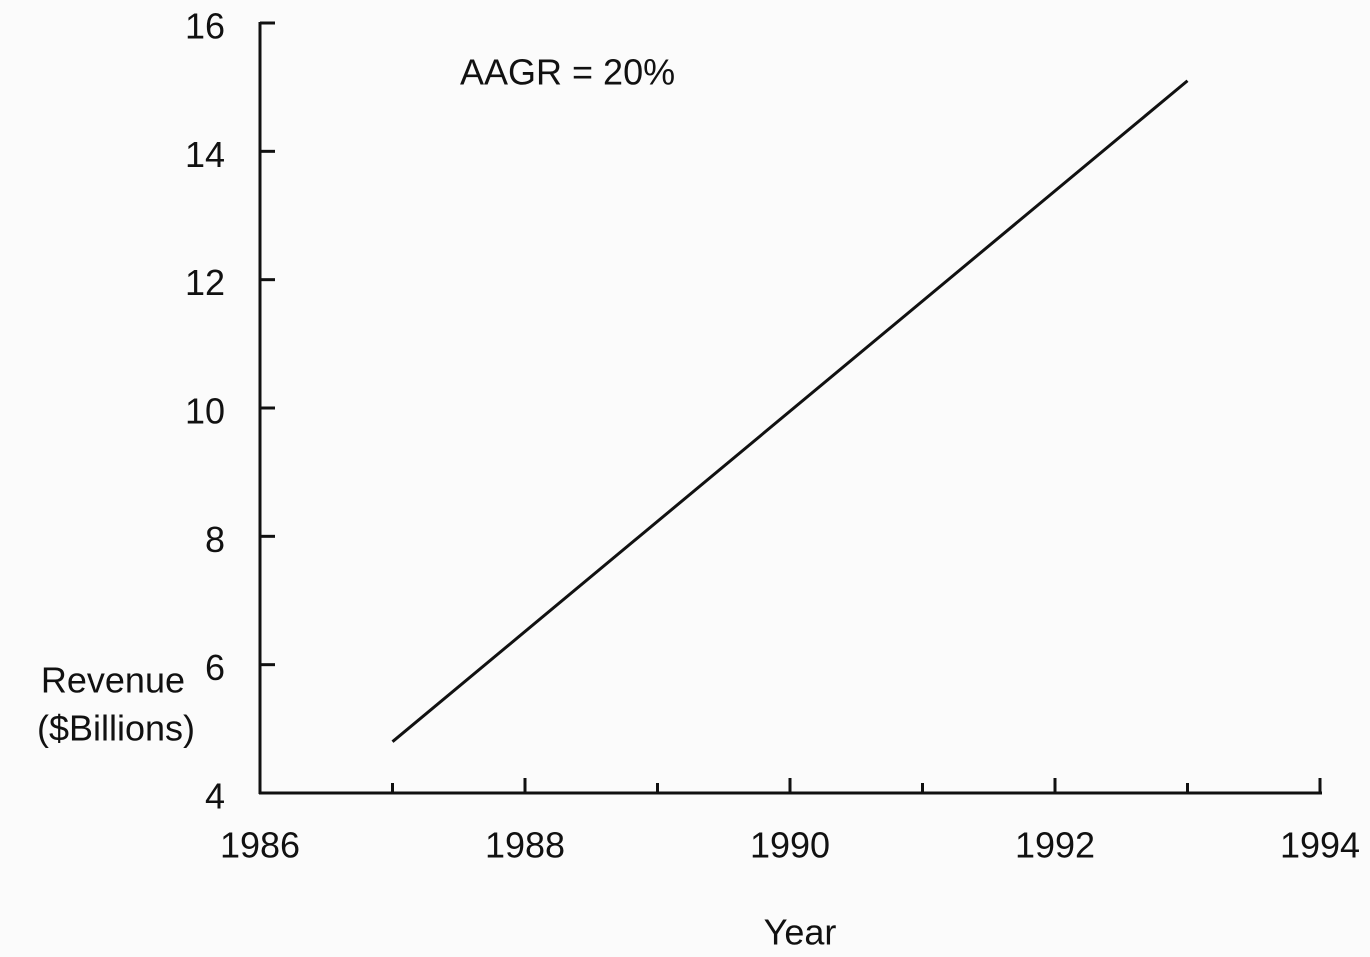 This screenshot has width=1370, height=957. What do you see at coordinates (205, 26) in the screenshot?
I see `y-tick-label: 16` at bounding box center [205, 26].